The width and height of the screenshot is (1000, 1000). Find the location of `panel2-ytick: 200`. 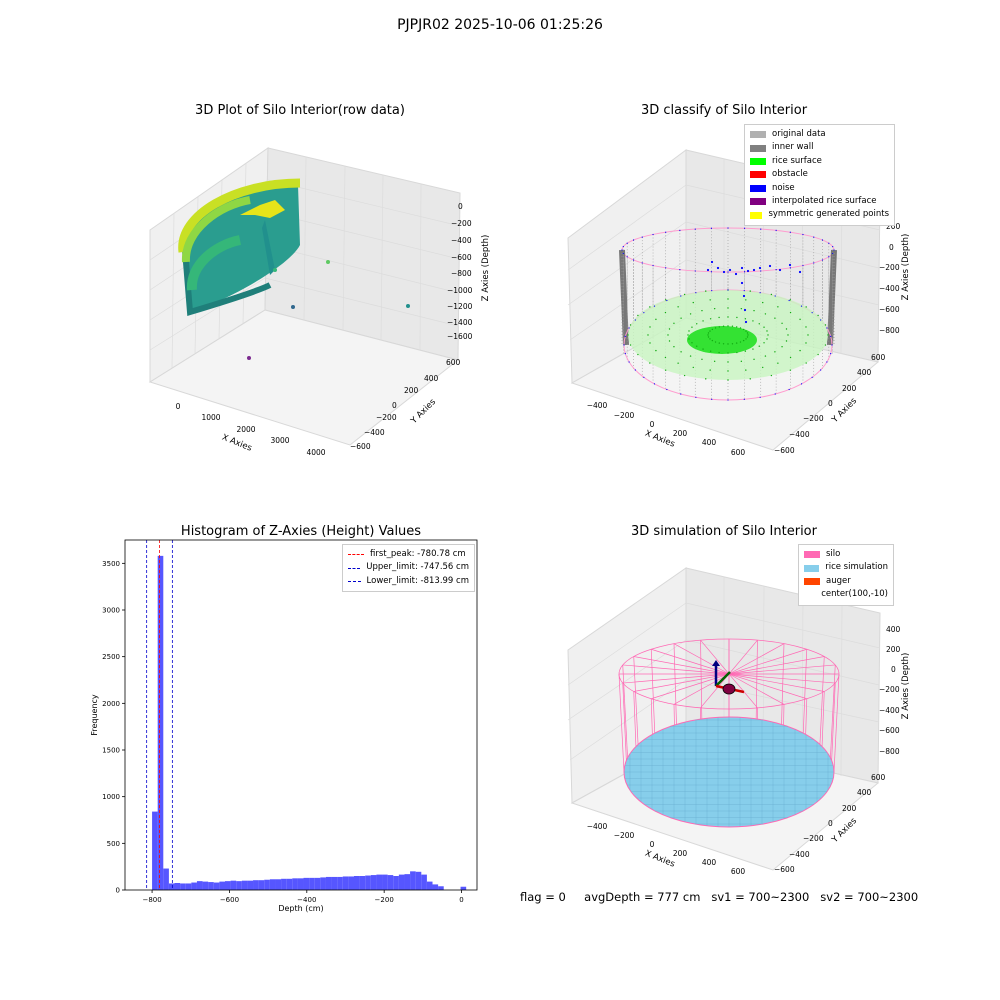

panel2-ytick: 200 is located at coordinates (849, 388).